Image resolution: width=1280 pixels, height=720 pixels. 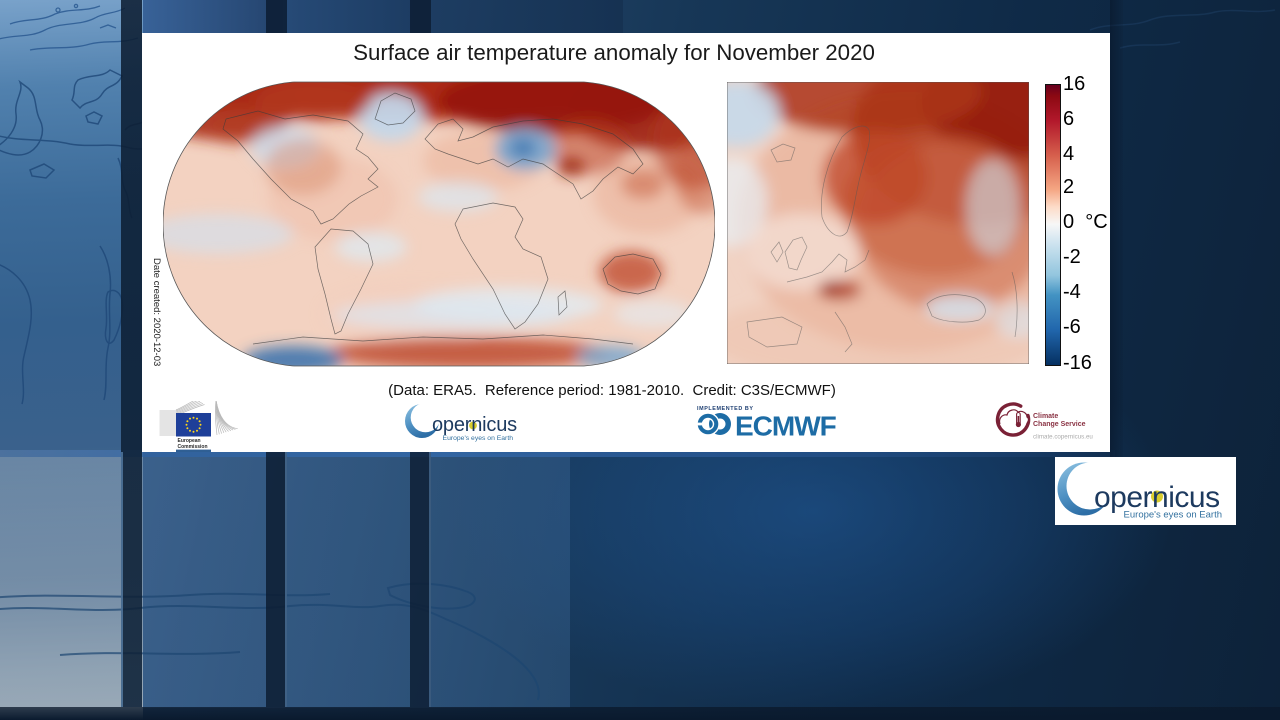 I want to click on svg-text: IMPLEMENTED BY, so click(x=725, y=409).